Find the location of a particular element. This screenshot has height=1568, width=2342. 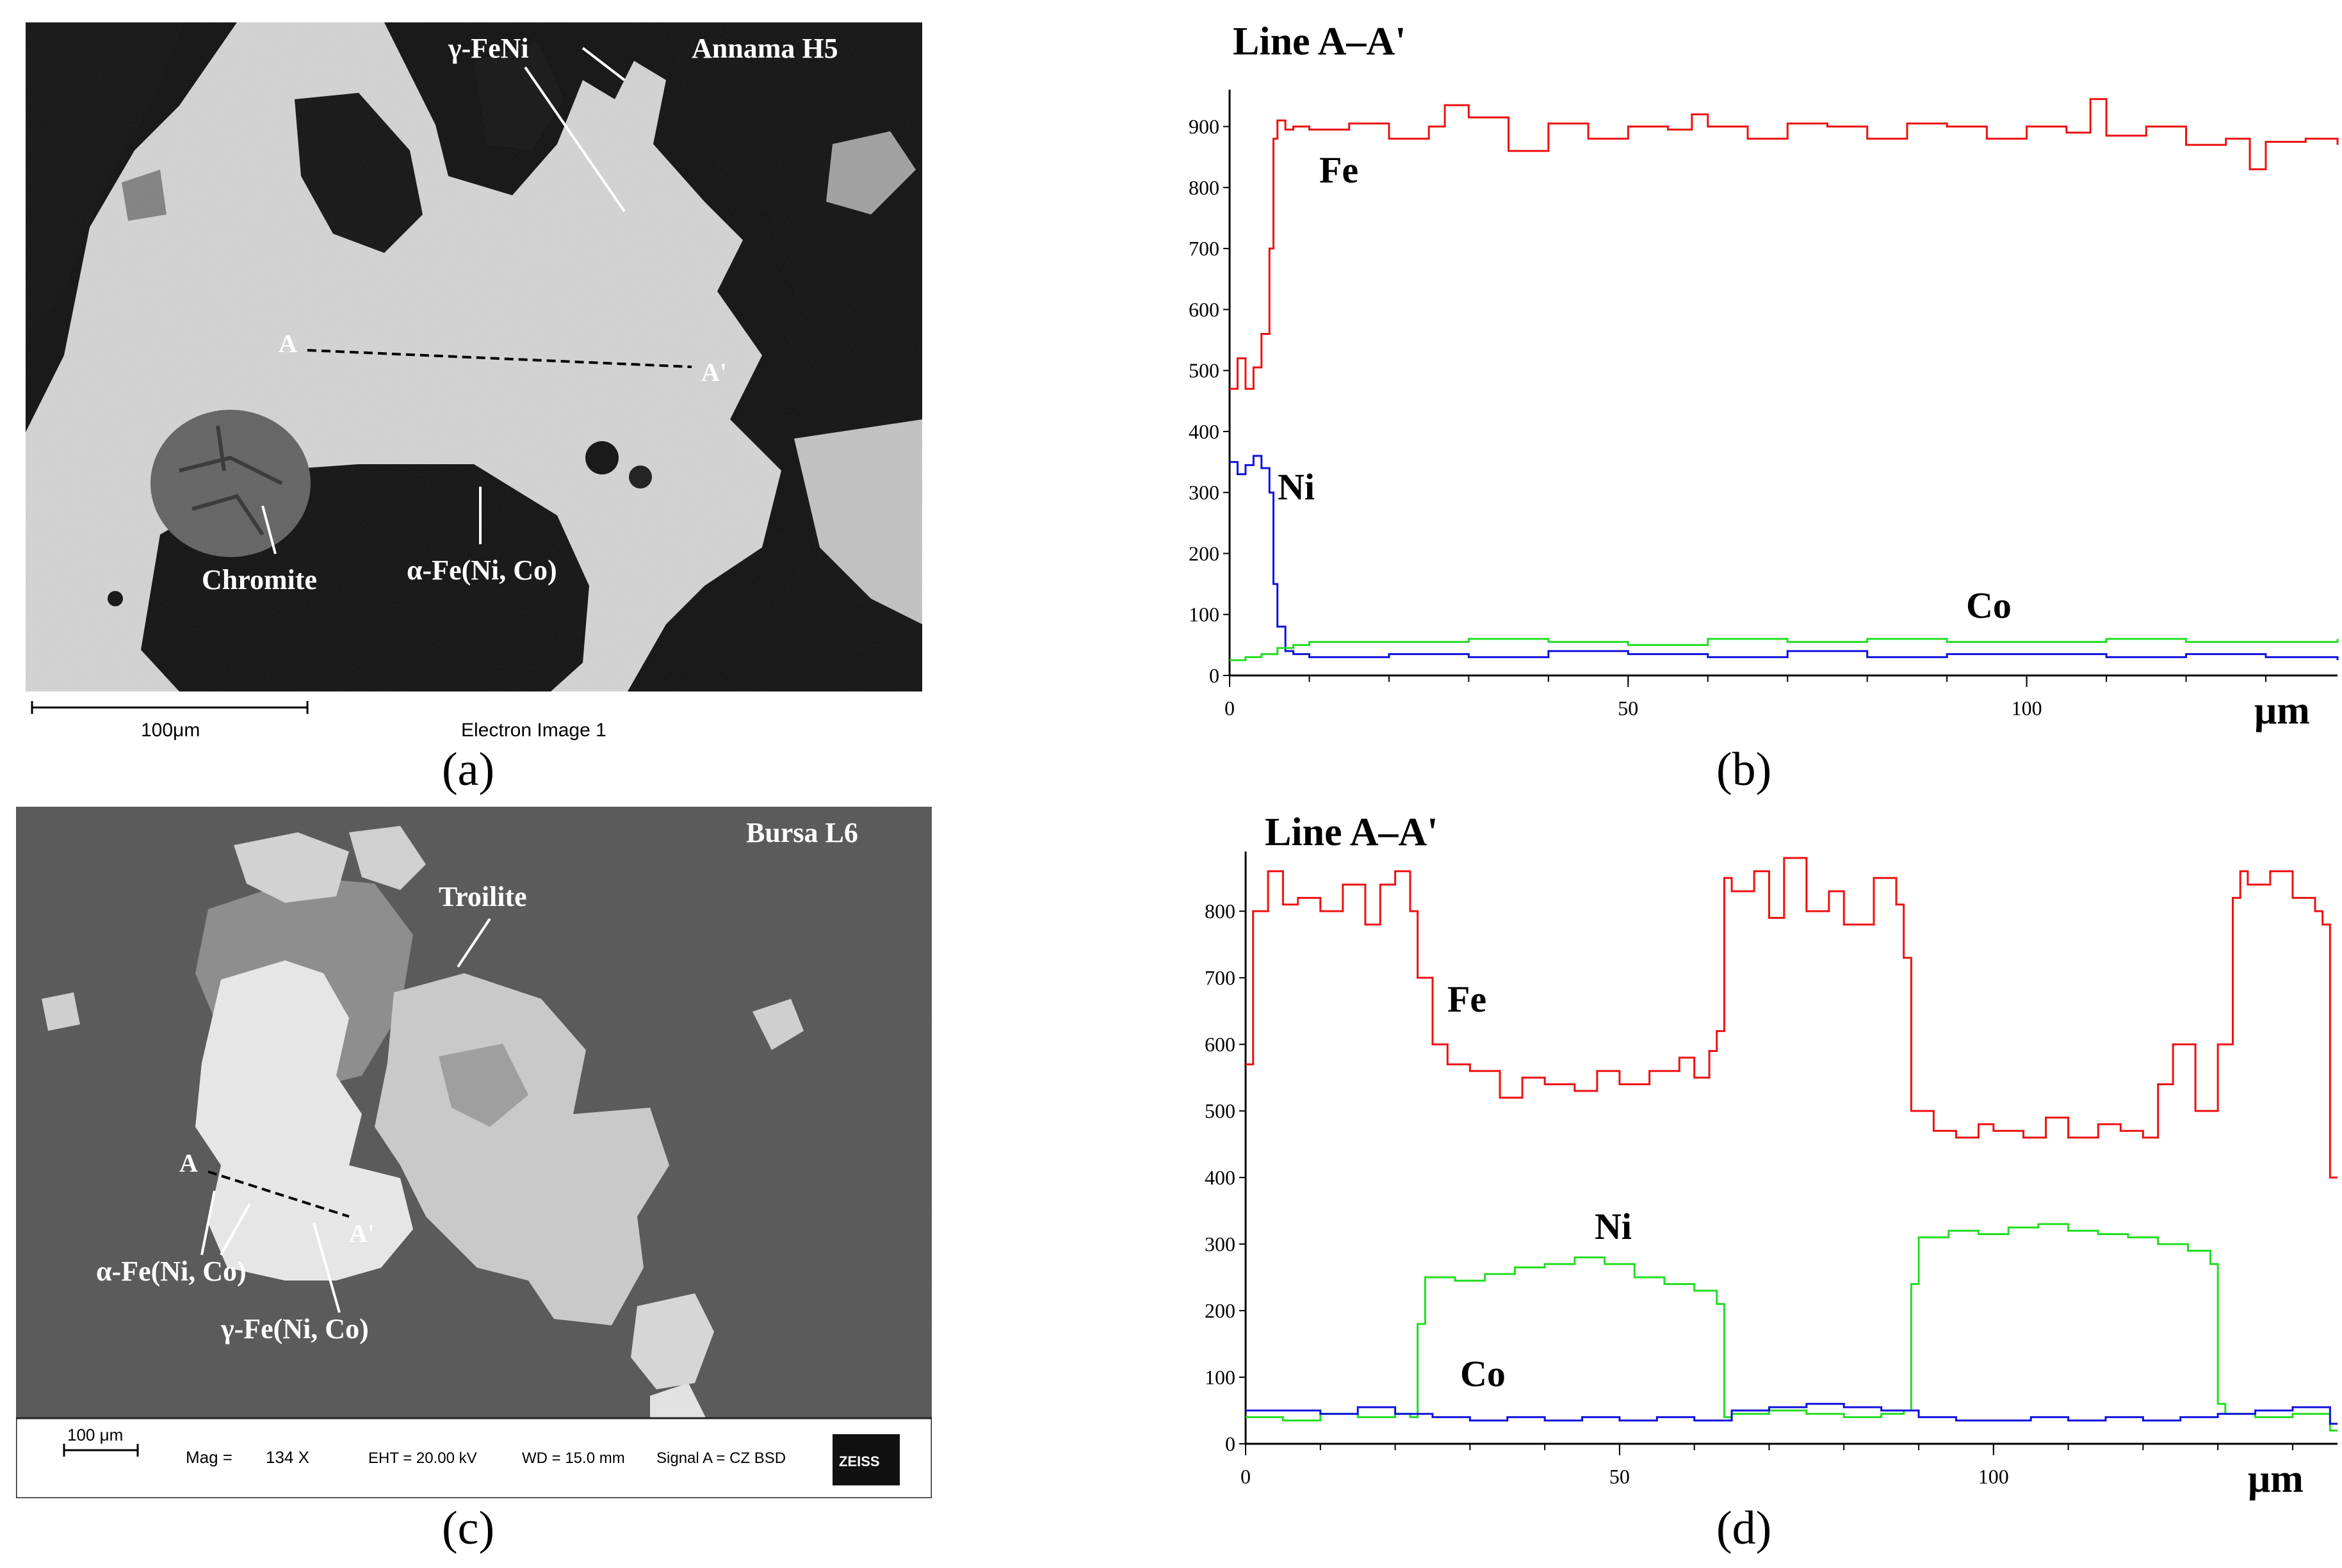

arrow-chromite is located at coordinates (269, 529).